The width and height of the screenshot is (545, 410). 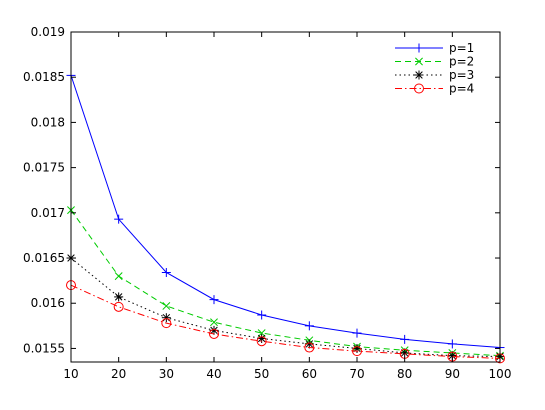 What do you see at coordinates (48, 32) in the screenshot?
I see `y-tick-label: 0.019` at bounding box center [48, 32].